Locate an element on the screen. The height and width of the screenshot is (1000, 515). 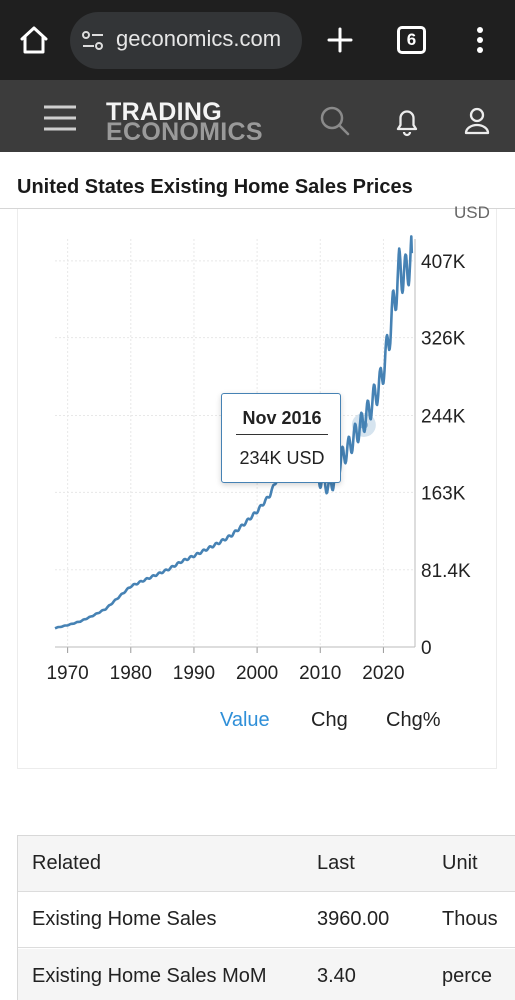
more-vert-icon is located at coordinates (480, 40).